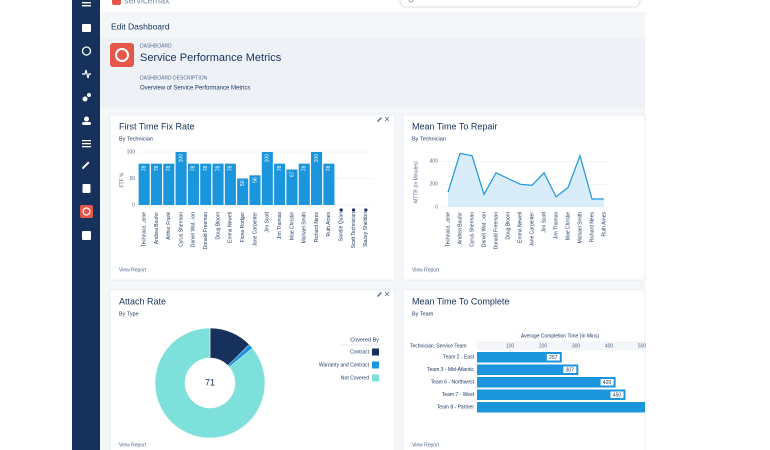  Describe the element at coordinates (86, 74) in the screenshot. I see `pulse-icon` at that location.